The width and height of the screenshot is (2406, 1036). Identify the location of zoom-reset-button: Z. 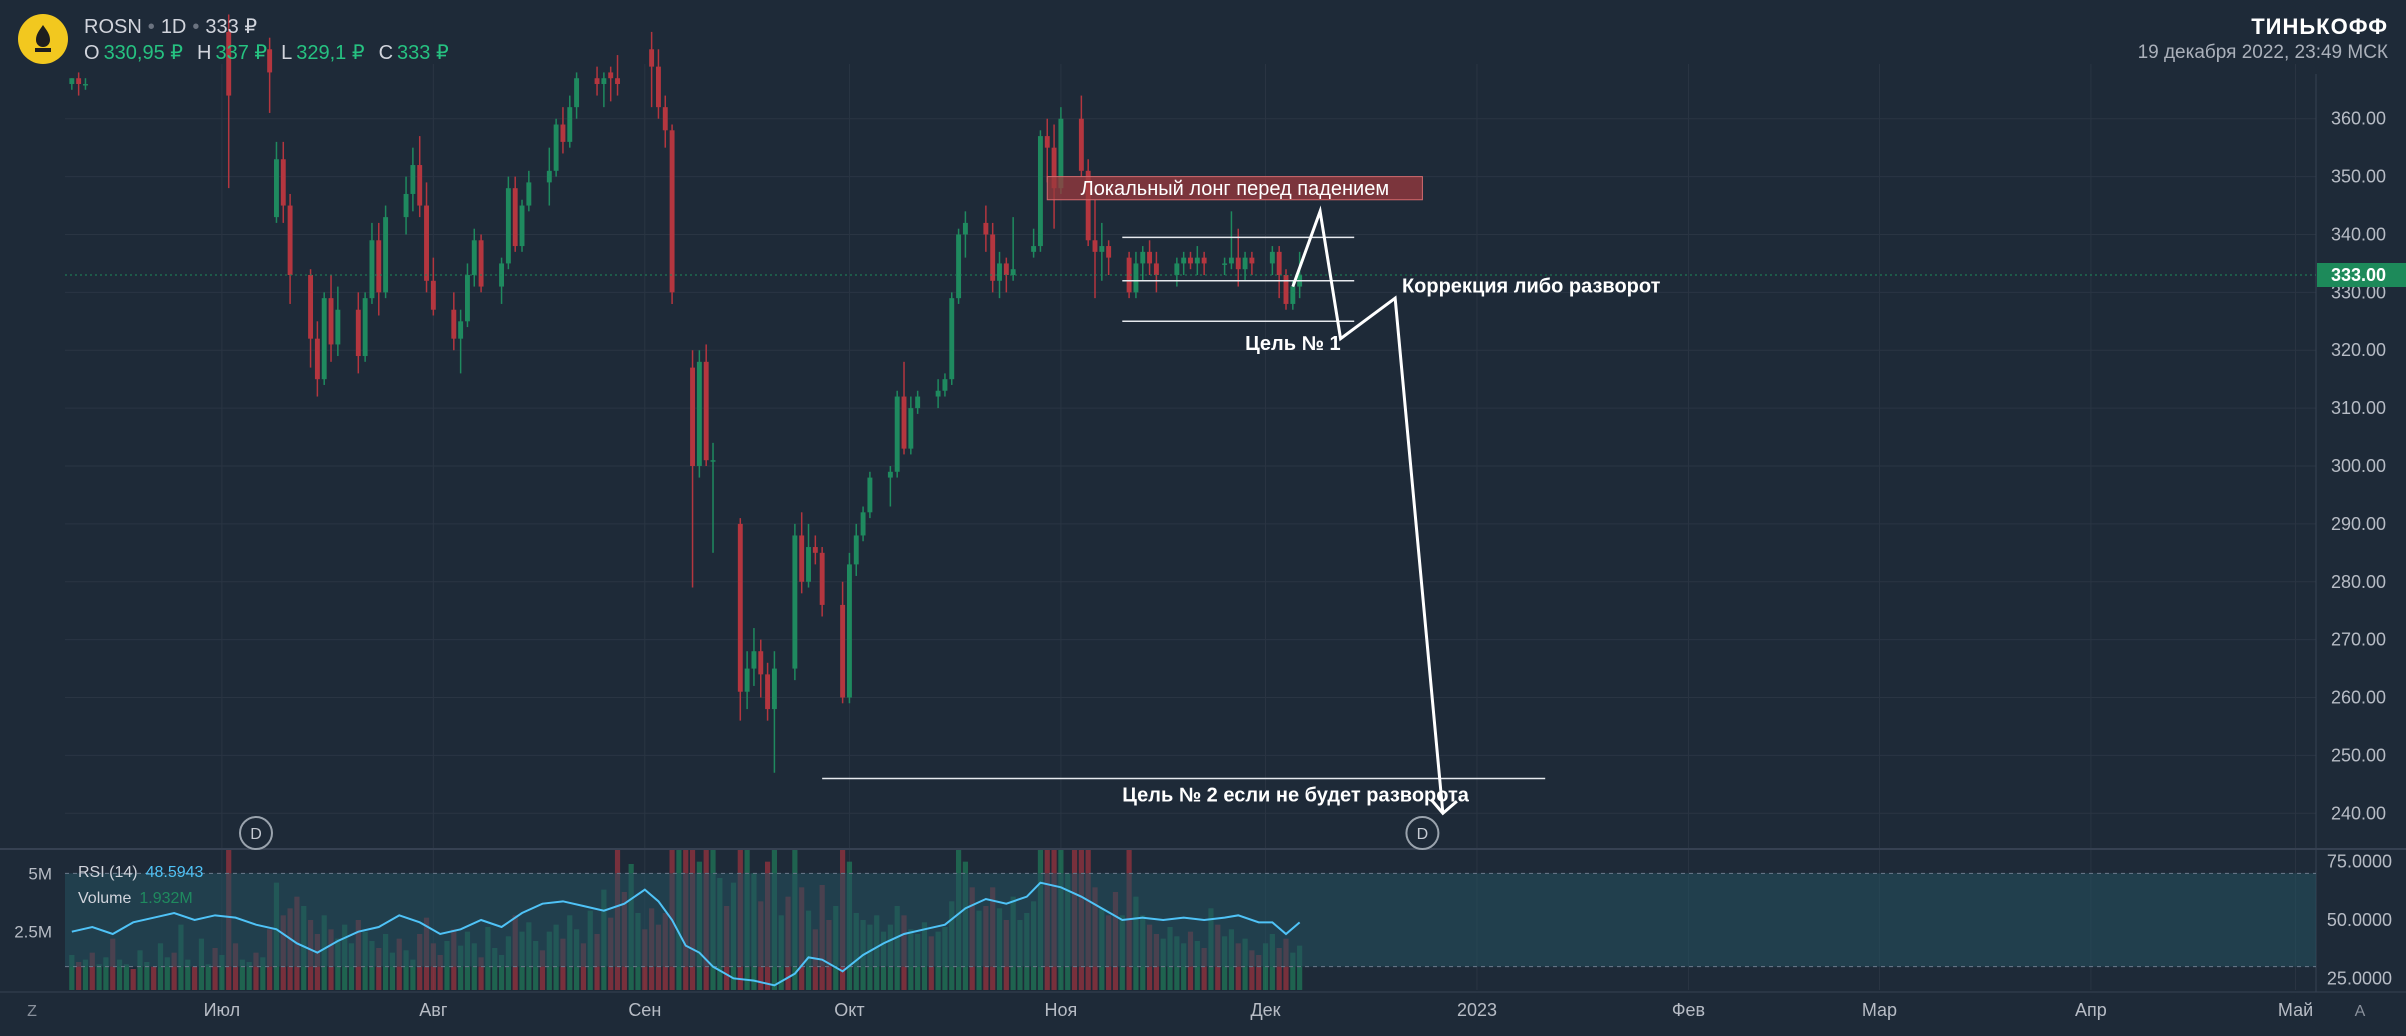
(32, 1011).